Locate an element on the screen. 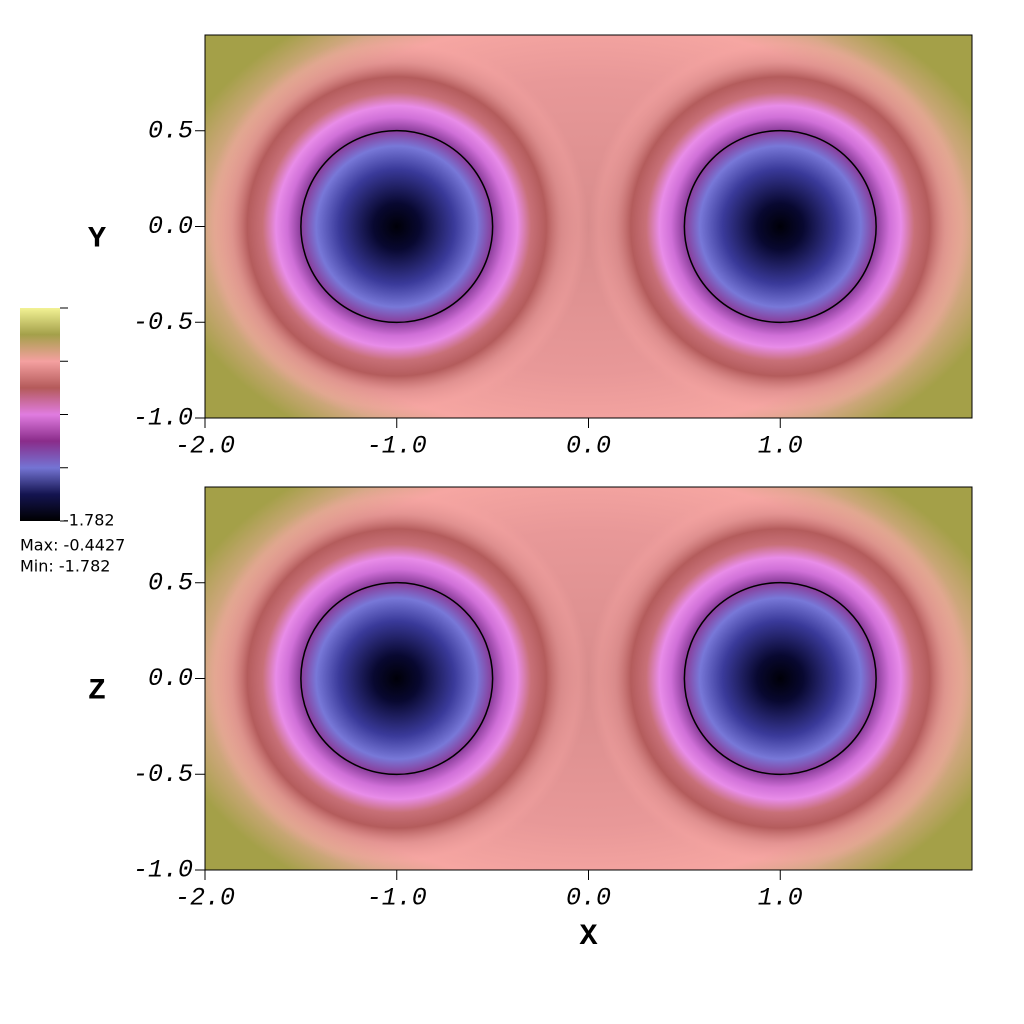 The height and width of the screenshot is (1024, 1024). colorbar-max: Max: -0.4427 is located at coordinates (72, 545).